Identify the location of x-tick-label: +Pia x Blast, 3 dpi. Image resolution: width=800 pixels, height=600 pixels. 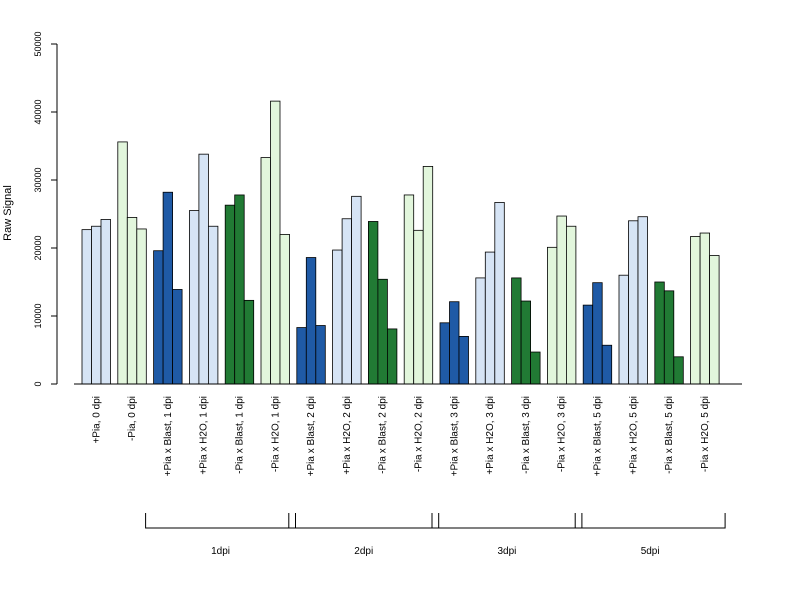
(454, 436).